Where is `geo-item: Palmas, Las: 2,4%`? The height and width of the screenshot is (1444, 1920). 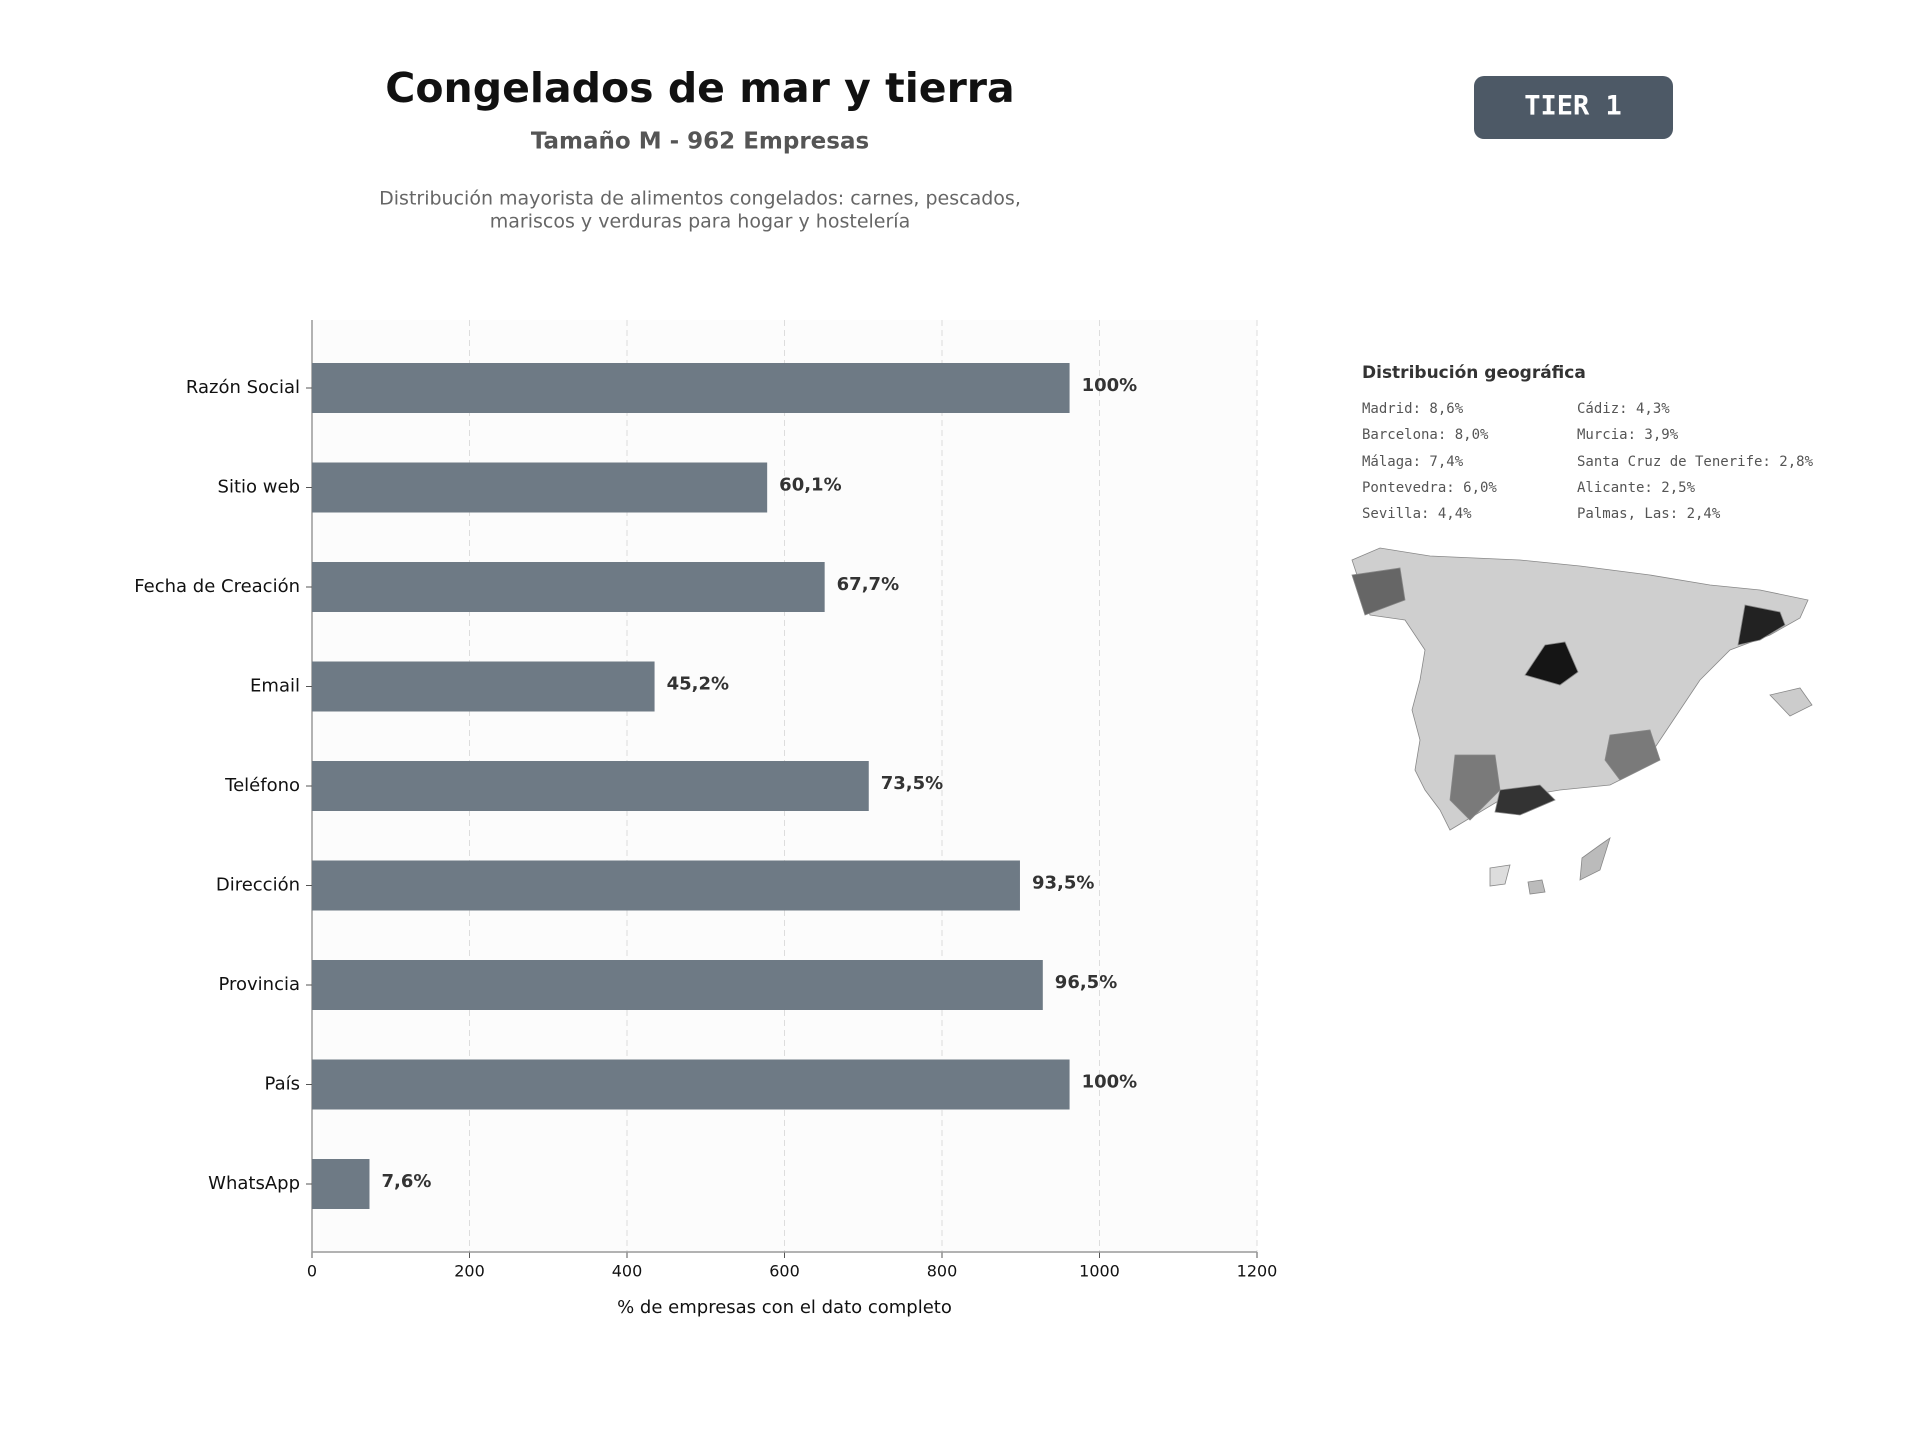
geo-item: Palmas, Las: 2,4% is located at coordinates (1649, 514).